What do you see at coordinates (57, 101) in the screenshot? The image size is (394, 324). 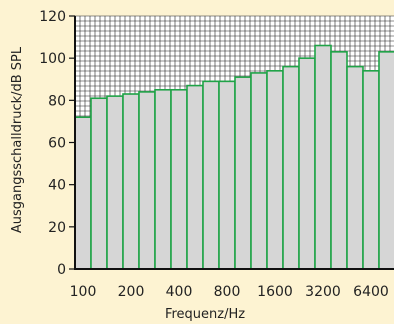 I see `y-tick-label: 80` at bounding box center [57, 101].